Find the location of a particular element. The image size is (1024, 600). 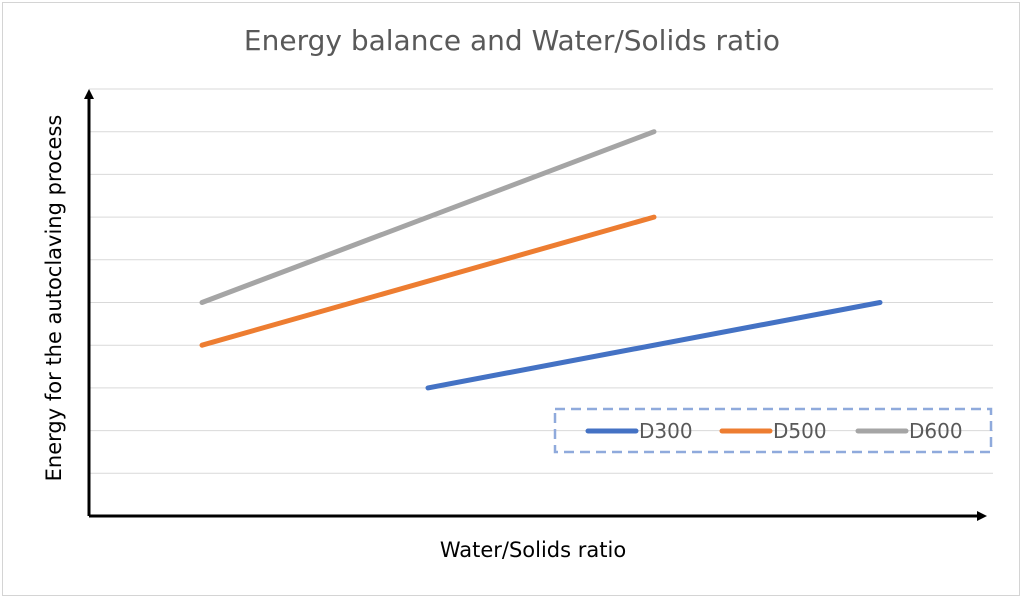

legend: D300 D500 D600 is located at coordinates (773, 430).